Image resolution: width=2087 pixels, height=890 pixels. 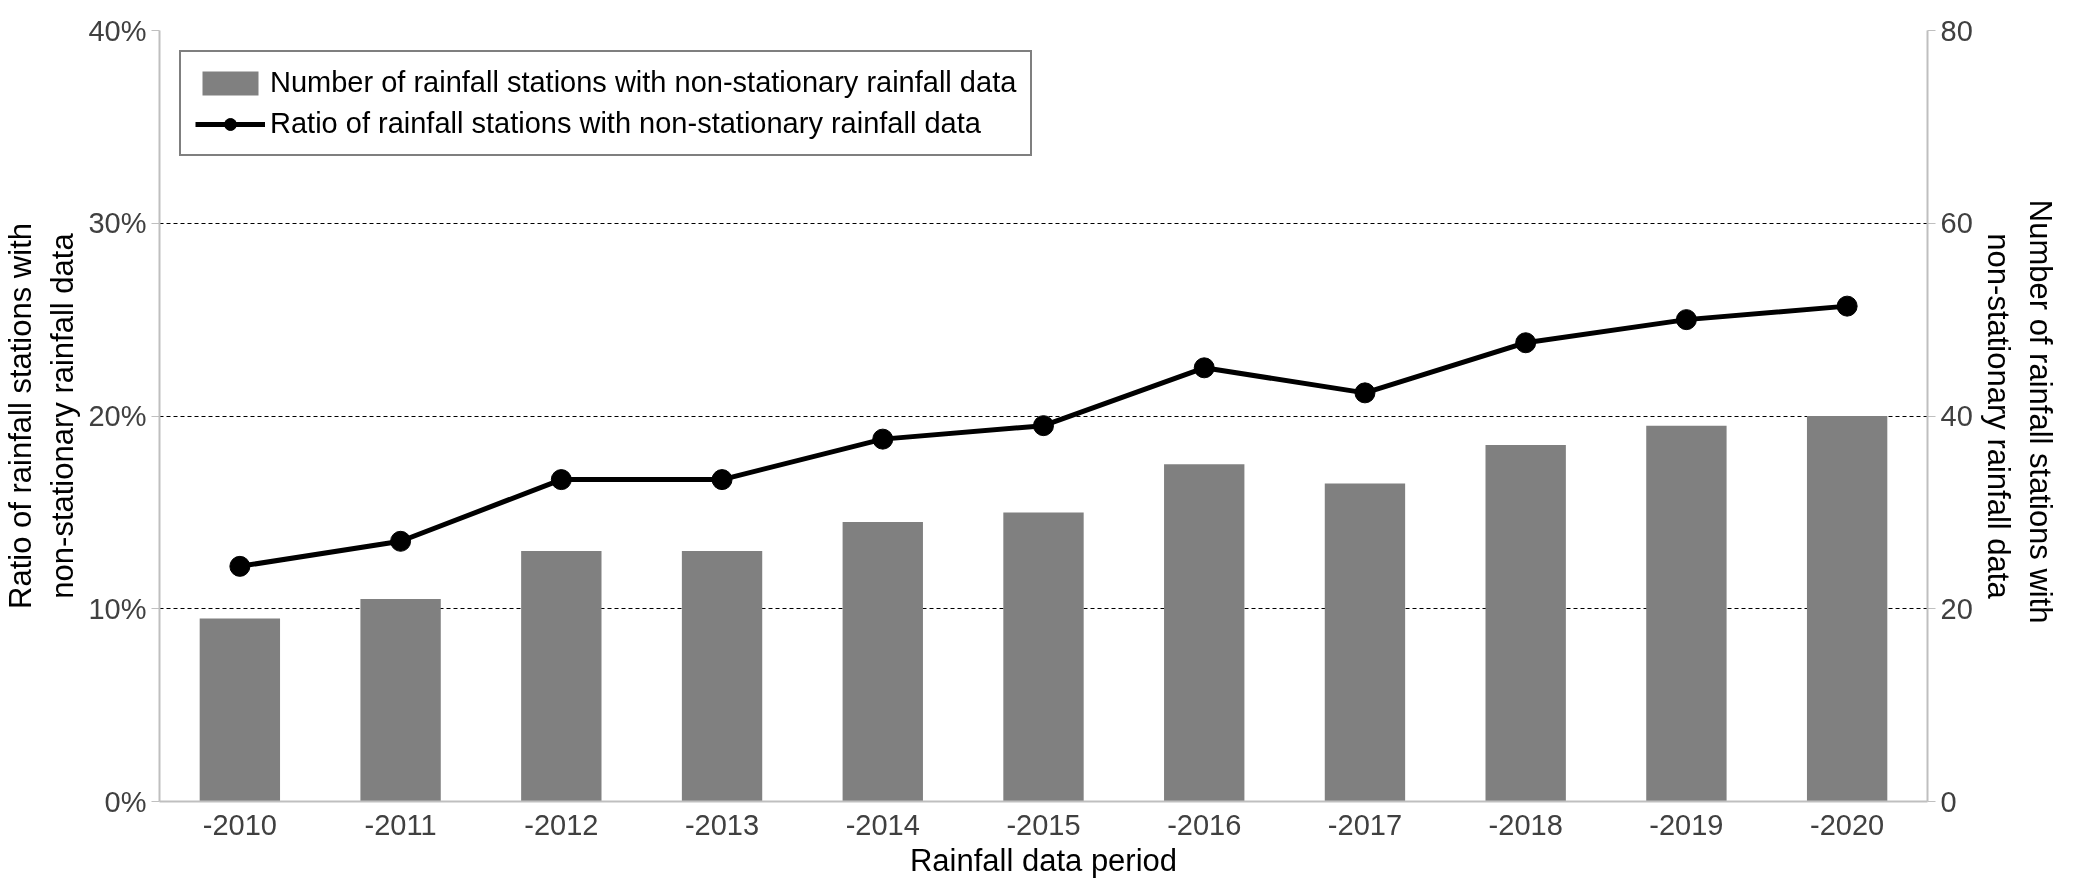 What do you see at coordinates (561, 824) in the screenshot?
I see `x-tick-label: -2012` at bounding box center [561, 824].